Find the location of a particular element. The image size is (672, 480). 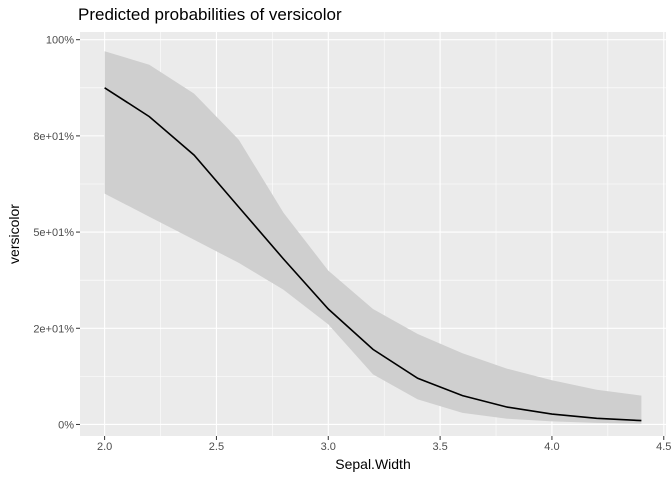

x-tick-label: 3.5 is located at coordinates (439, 447).